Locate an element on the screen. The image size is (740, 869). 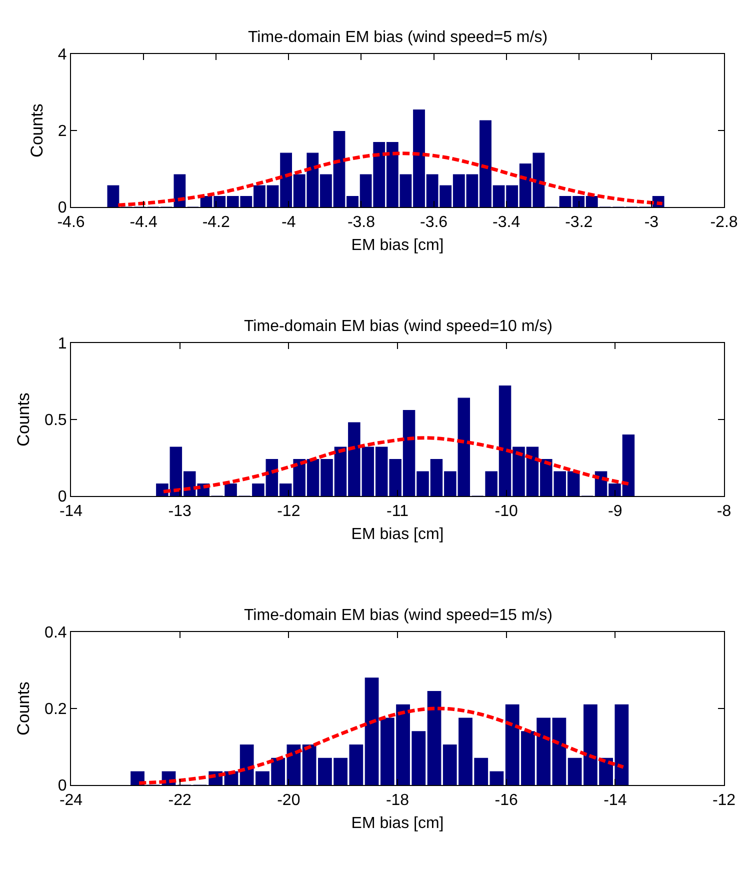
chart-title: Time-domain EM bias (wind speed=10 m/s) is located at coordinates (398, 326).